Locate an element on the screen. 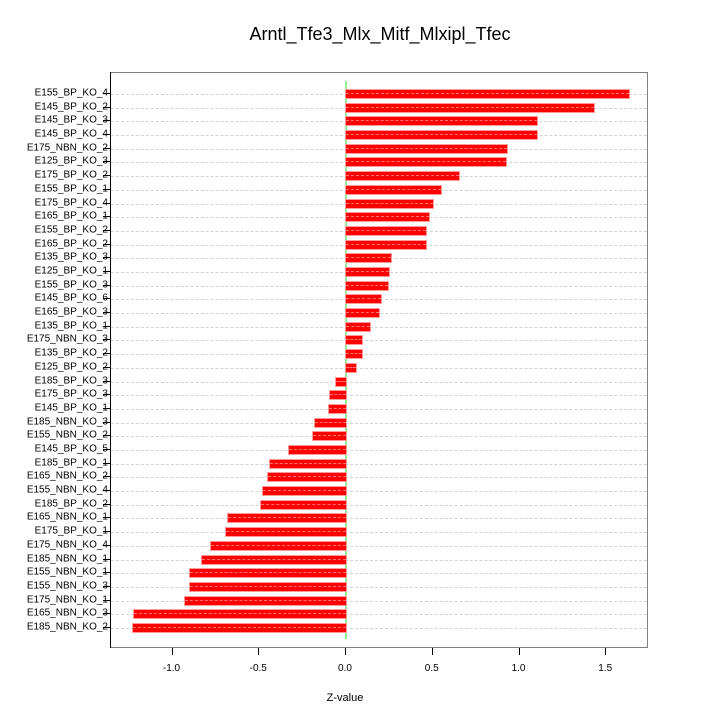  y-tick-label: E145_BP_KO_2 is located at coordinates (71, 107).